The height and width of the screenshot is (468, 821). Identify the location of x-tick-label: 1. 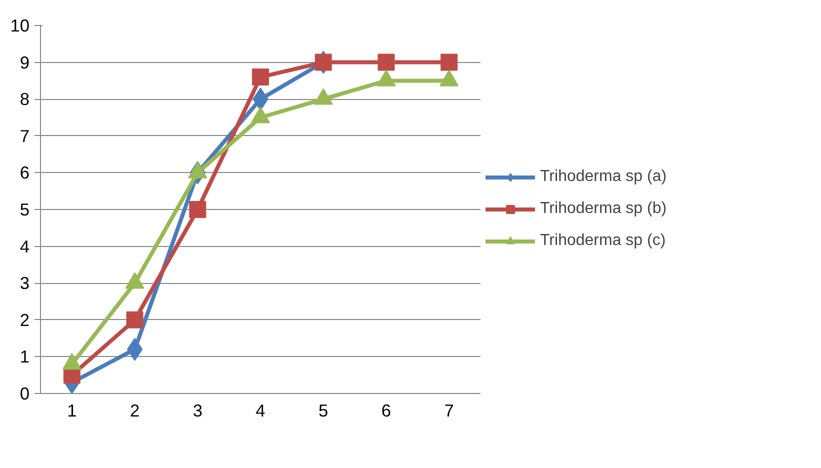
(72, 410).